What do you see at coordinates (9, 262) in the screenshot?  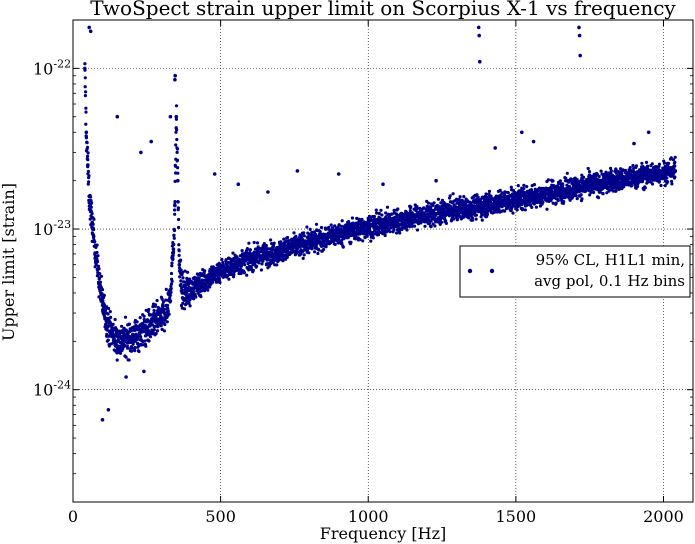 I see `y-axis-label: Upper limit [strain]` at bounding box center [9, 262].